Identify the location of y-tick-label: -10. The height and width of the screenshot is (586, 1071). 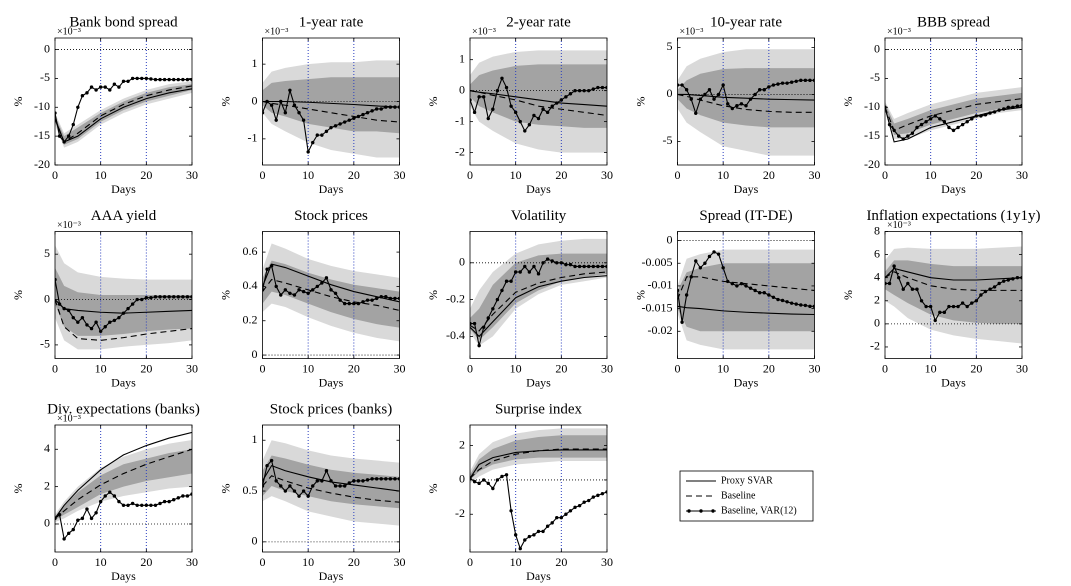
(42, 106).